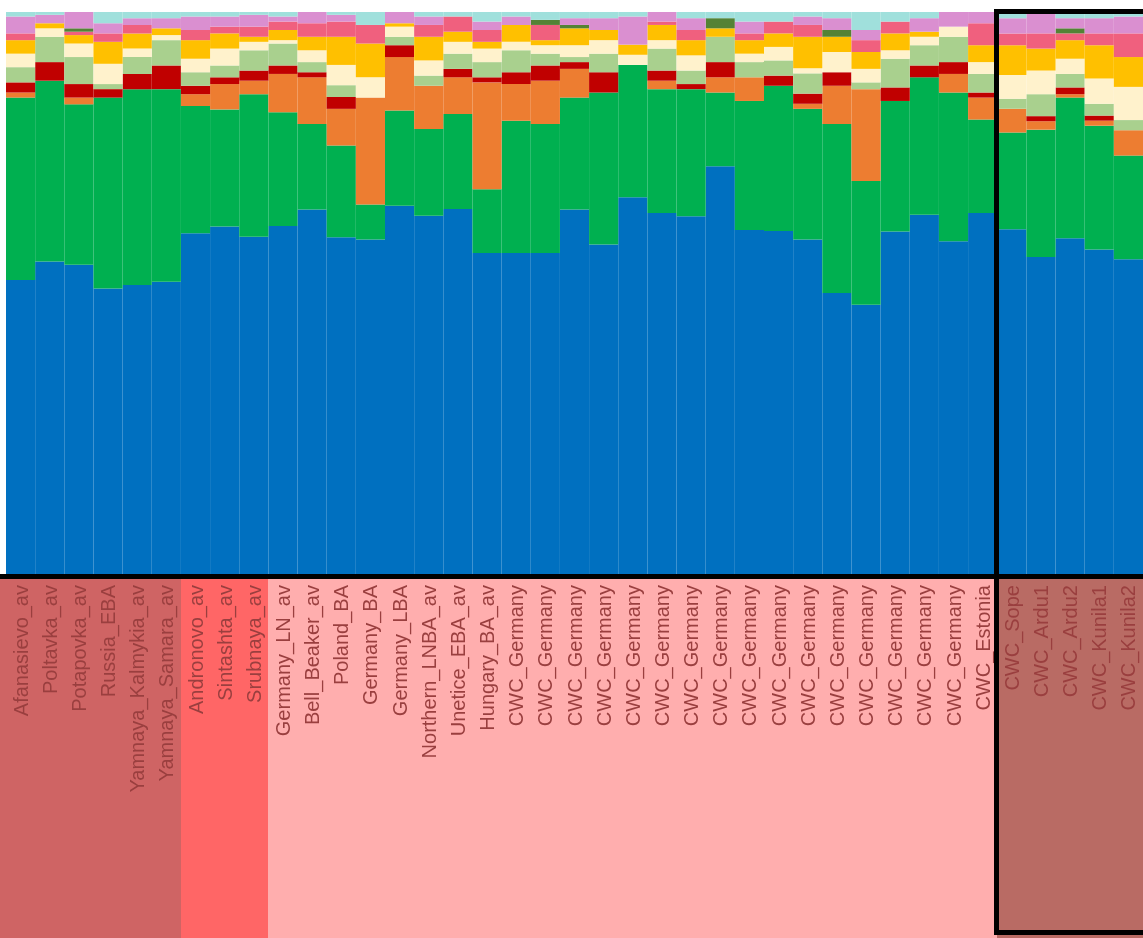  I want to click on x-tick-label: Germany_BA, so click(371, 645).